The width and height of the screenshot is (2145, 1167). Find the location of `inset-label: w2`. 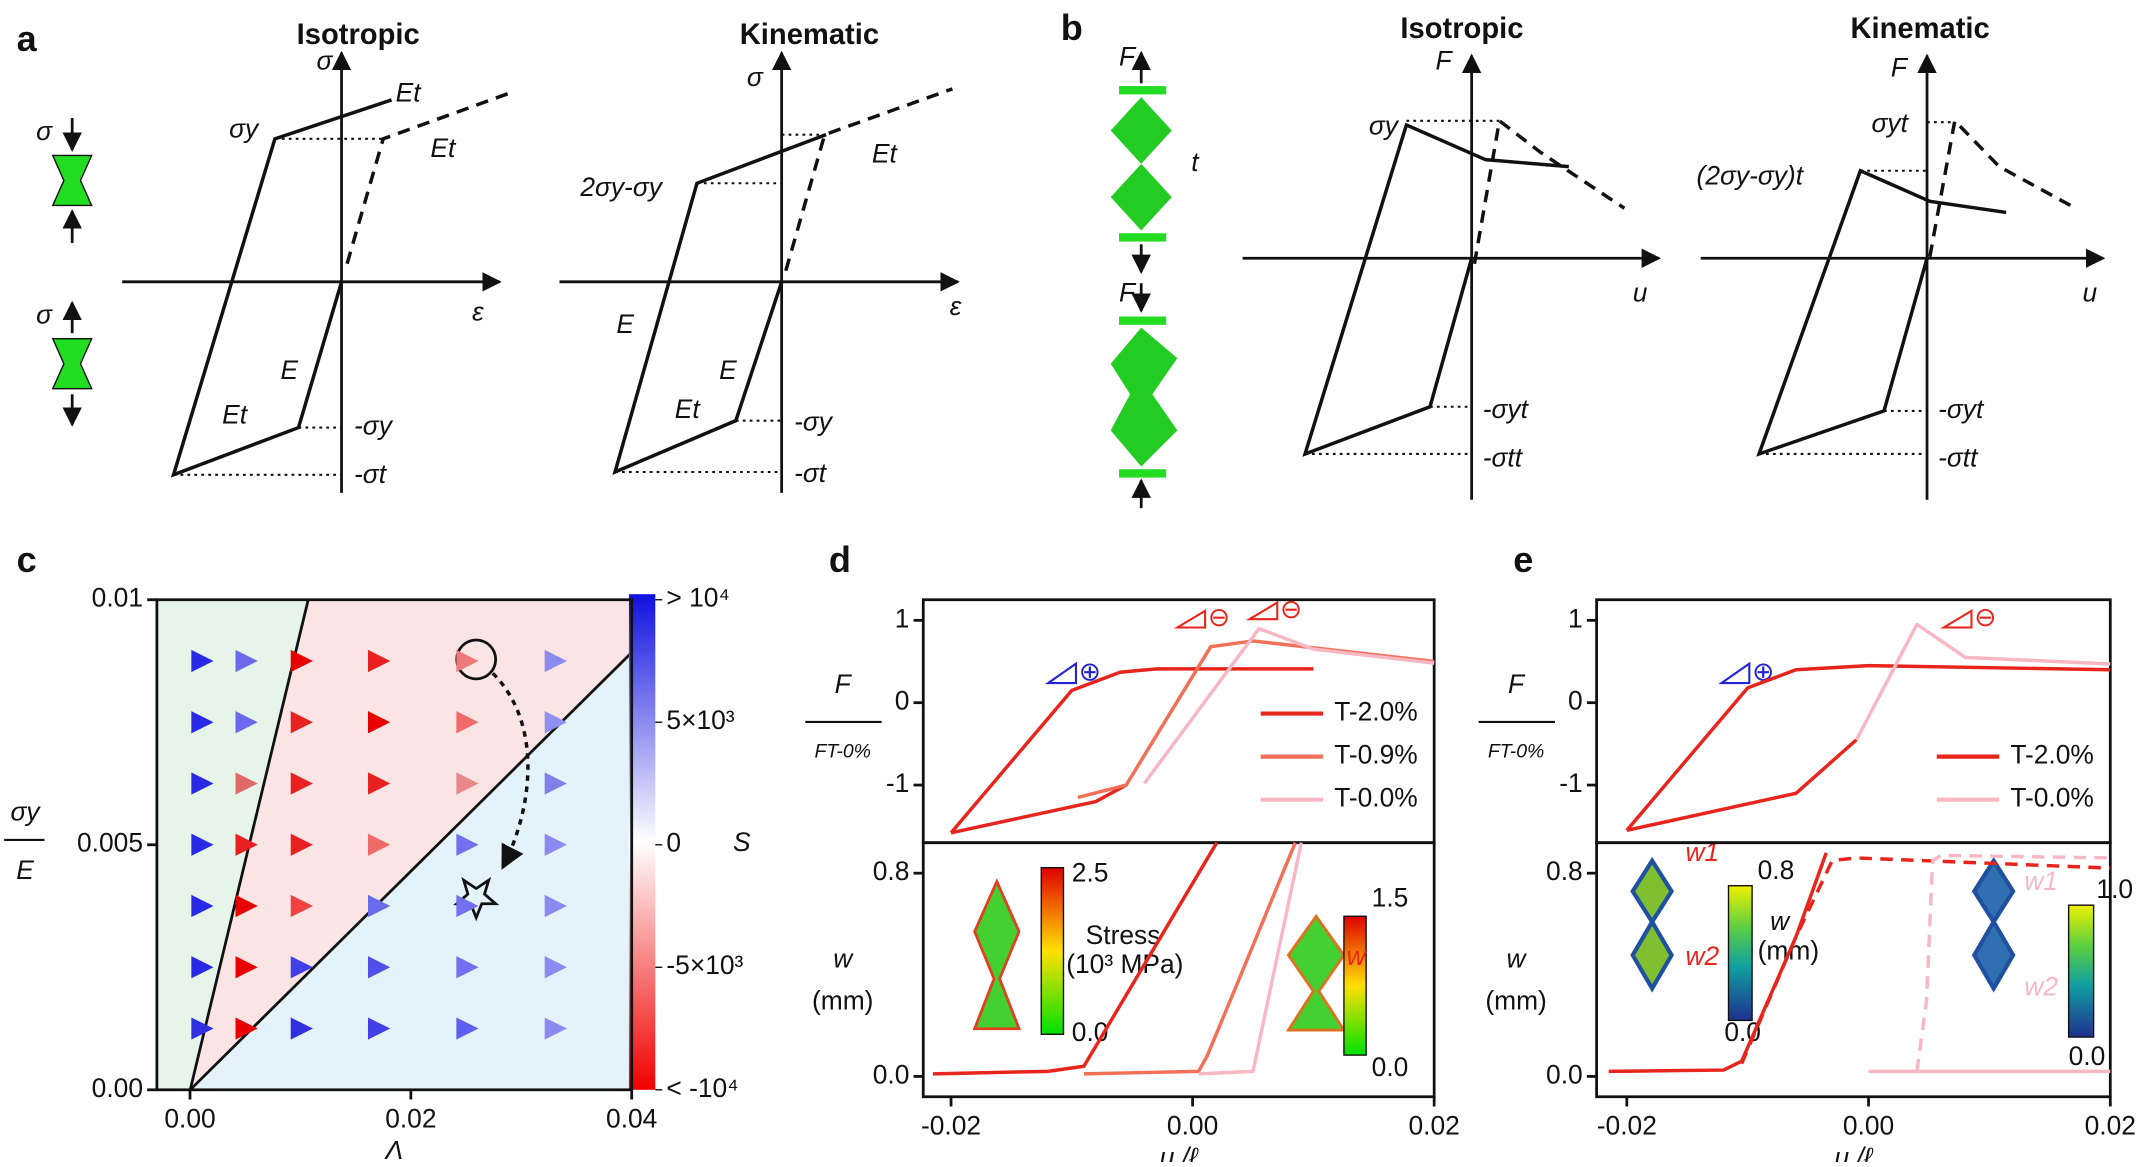

inset-label: w2 is located at coordinates (1702, 956).